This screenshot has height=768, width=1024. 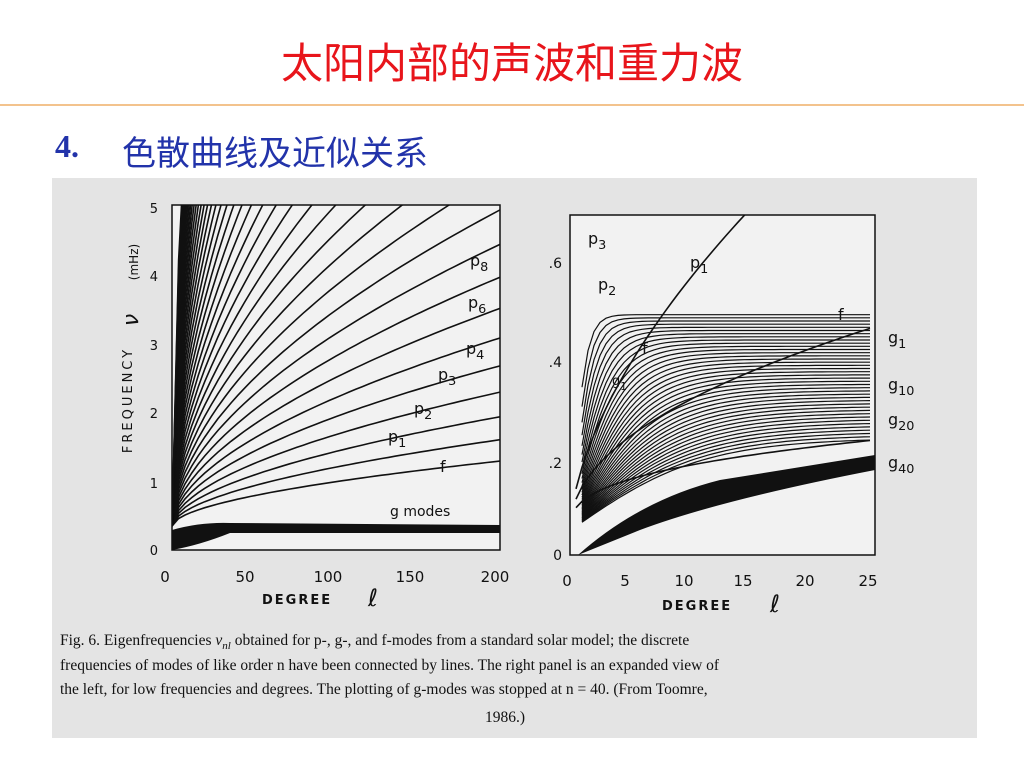 I want to click on curve-subscript: 6, so click(x=482, y=309).